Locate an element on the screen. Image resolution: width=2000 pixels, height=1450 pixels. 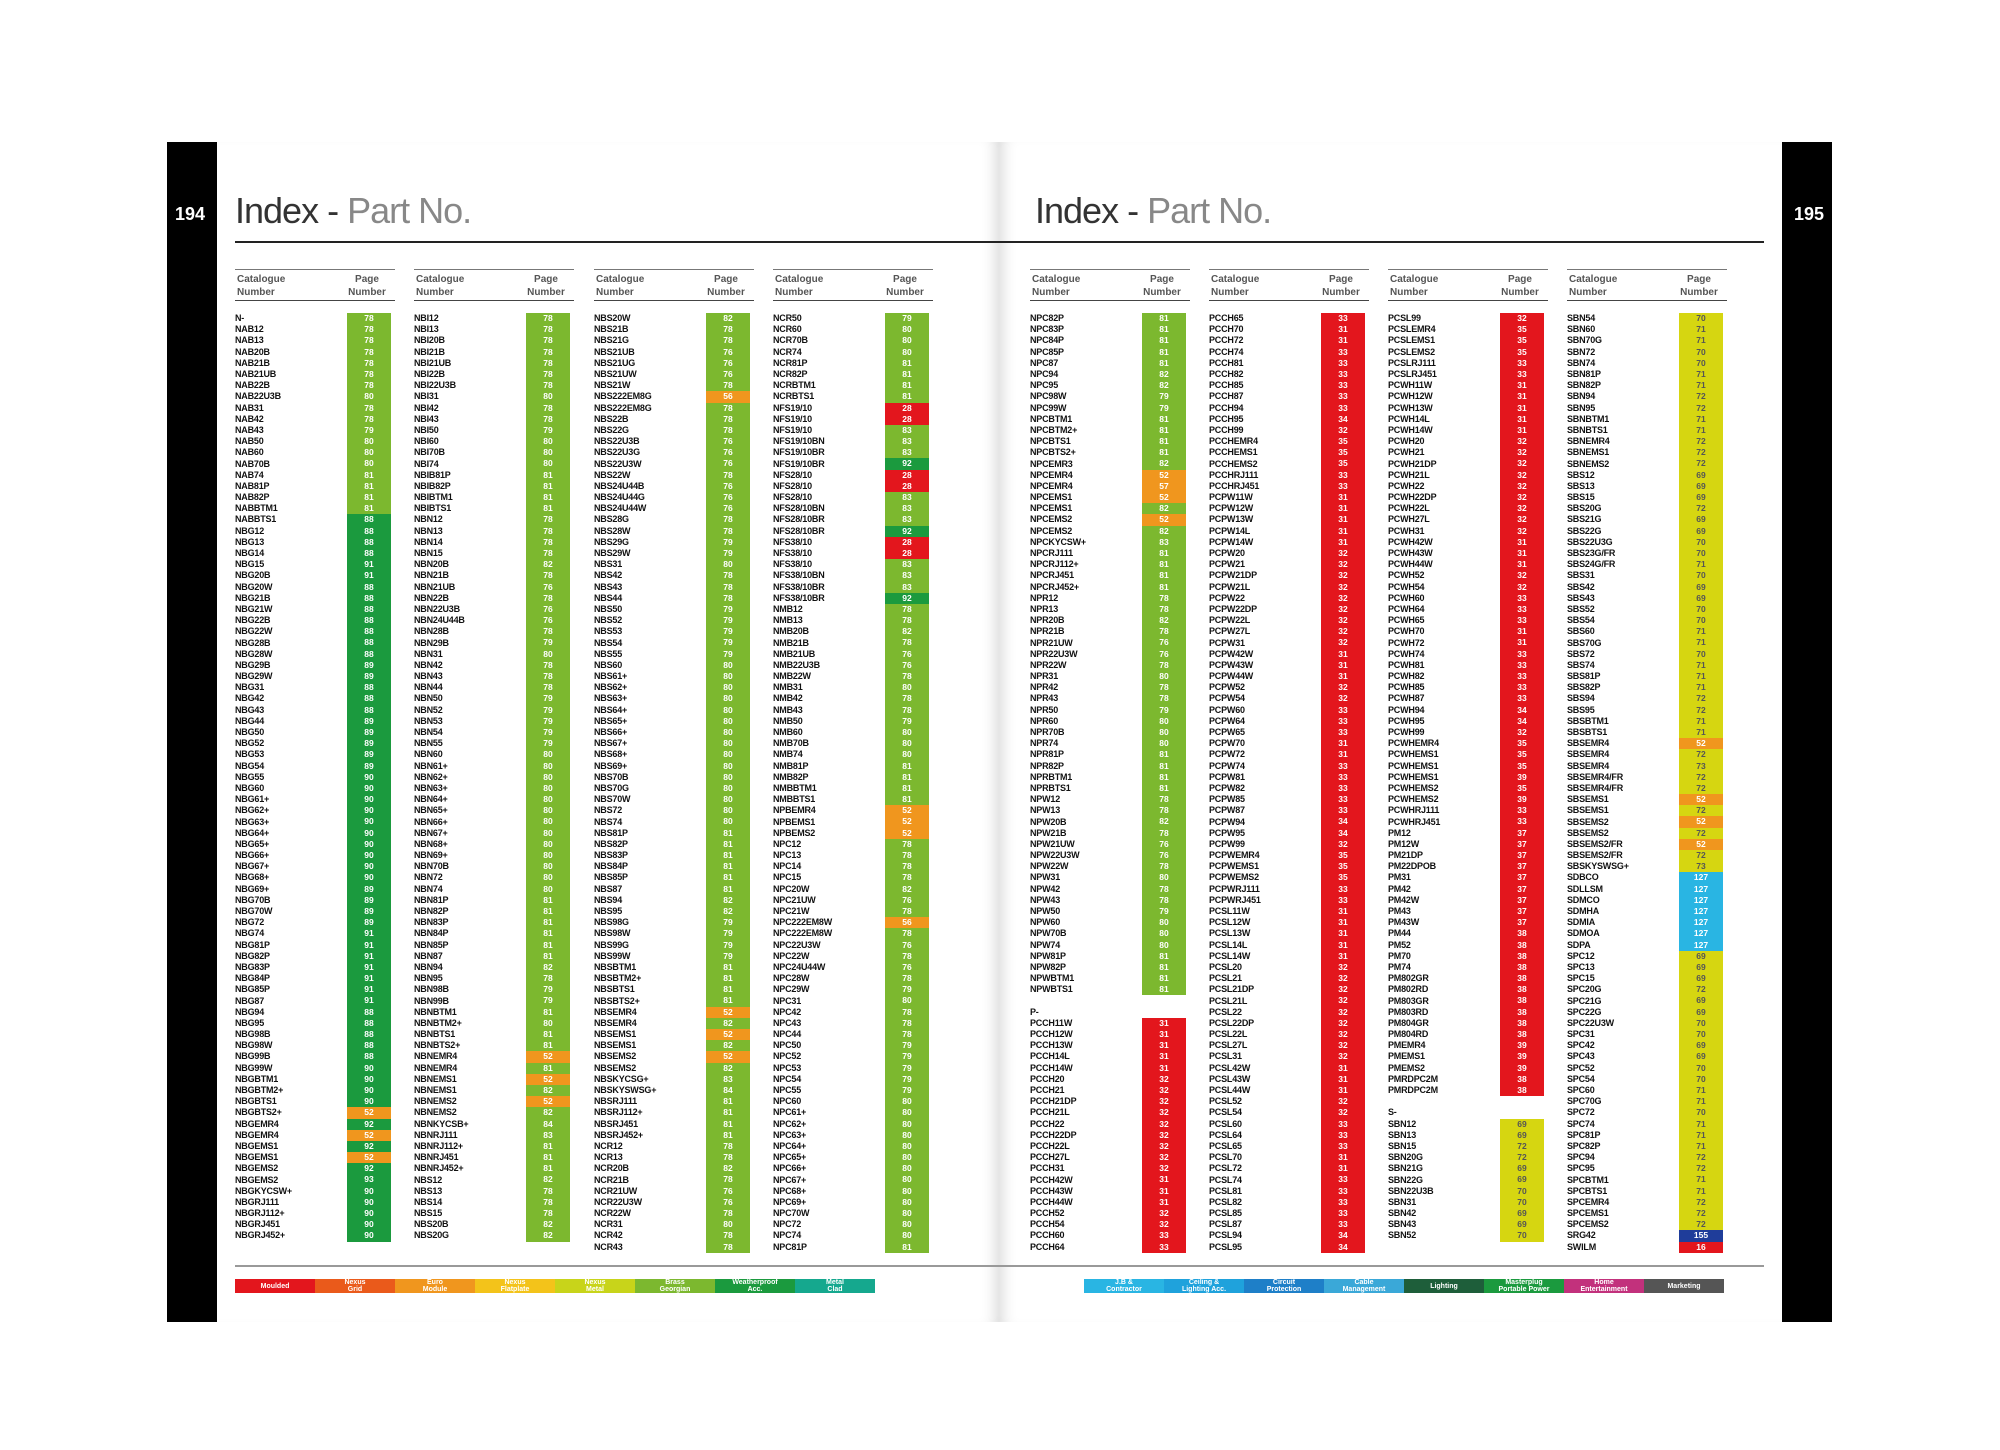
index-row: NBS13 78 is located at coordinates (494, 1191).